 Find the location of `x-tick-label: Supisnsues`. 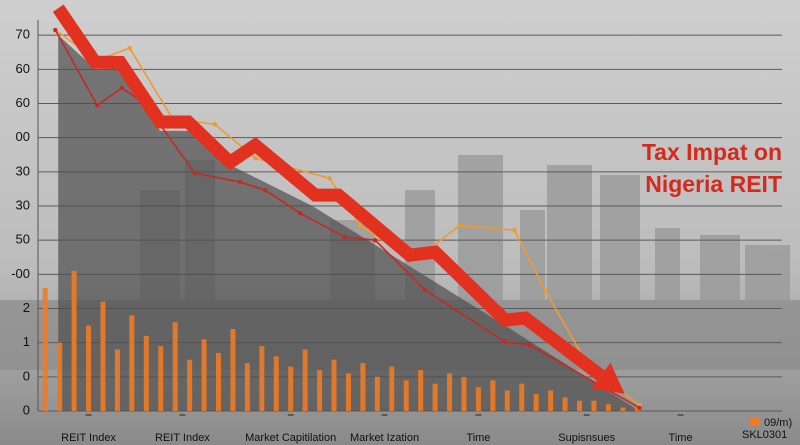

x-tick-label: Supisnsues is located at coordinates (586, 438).